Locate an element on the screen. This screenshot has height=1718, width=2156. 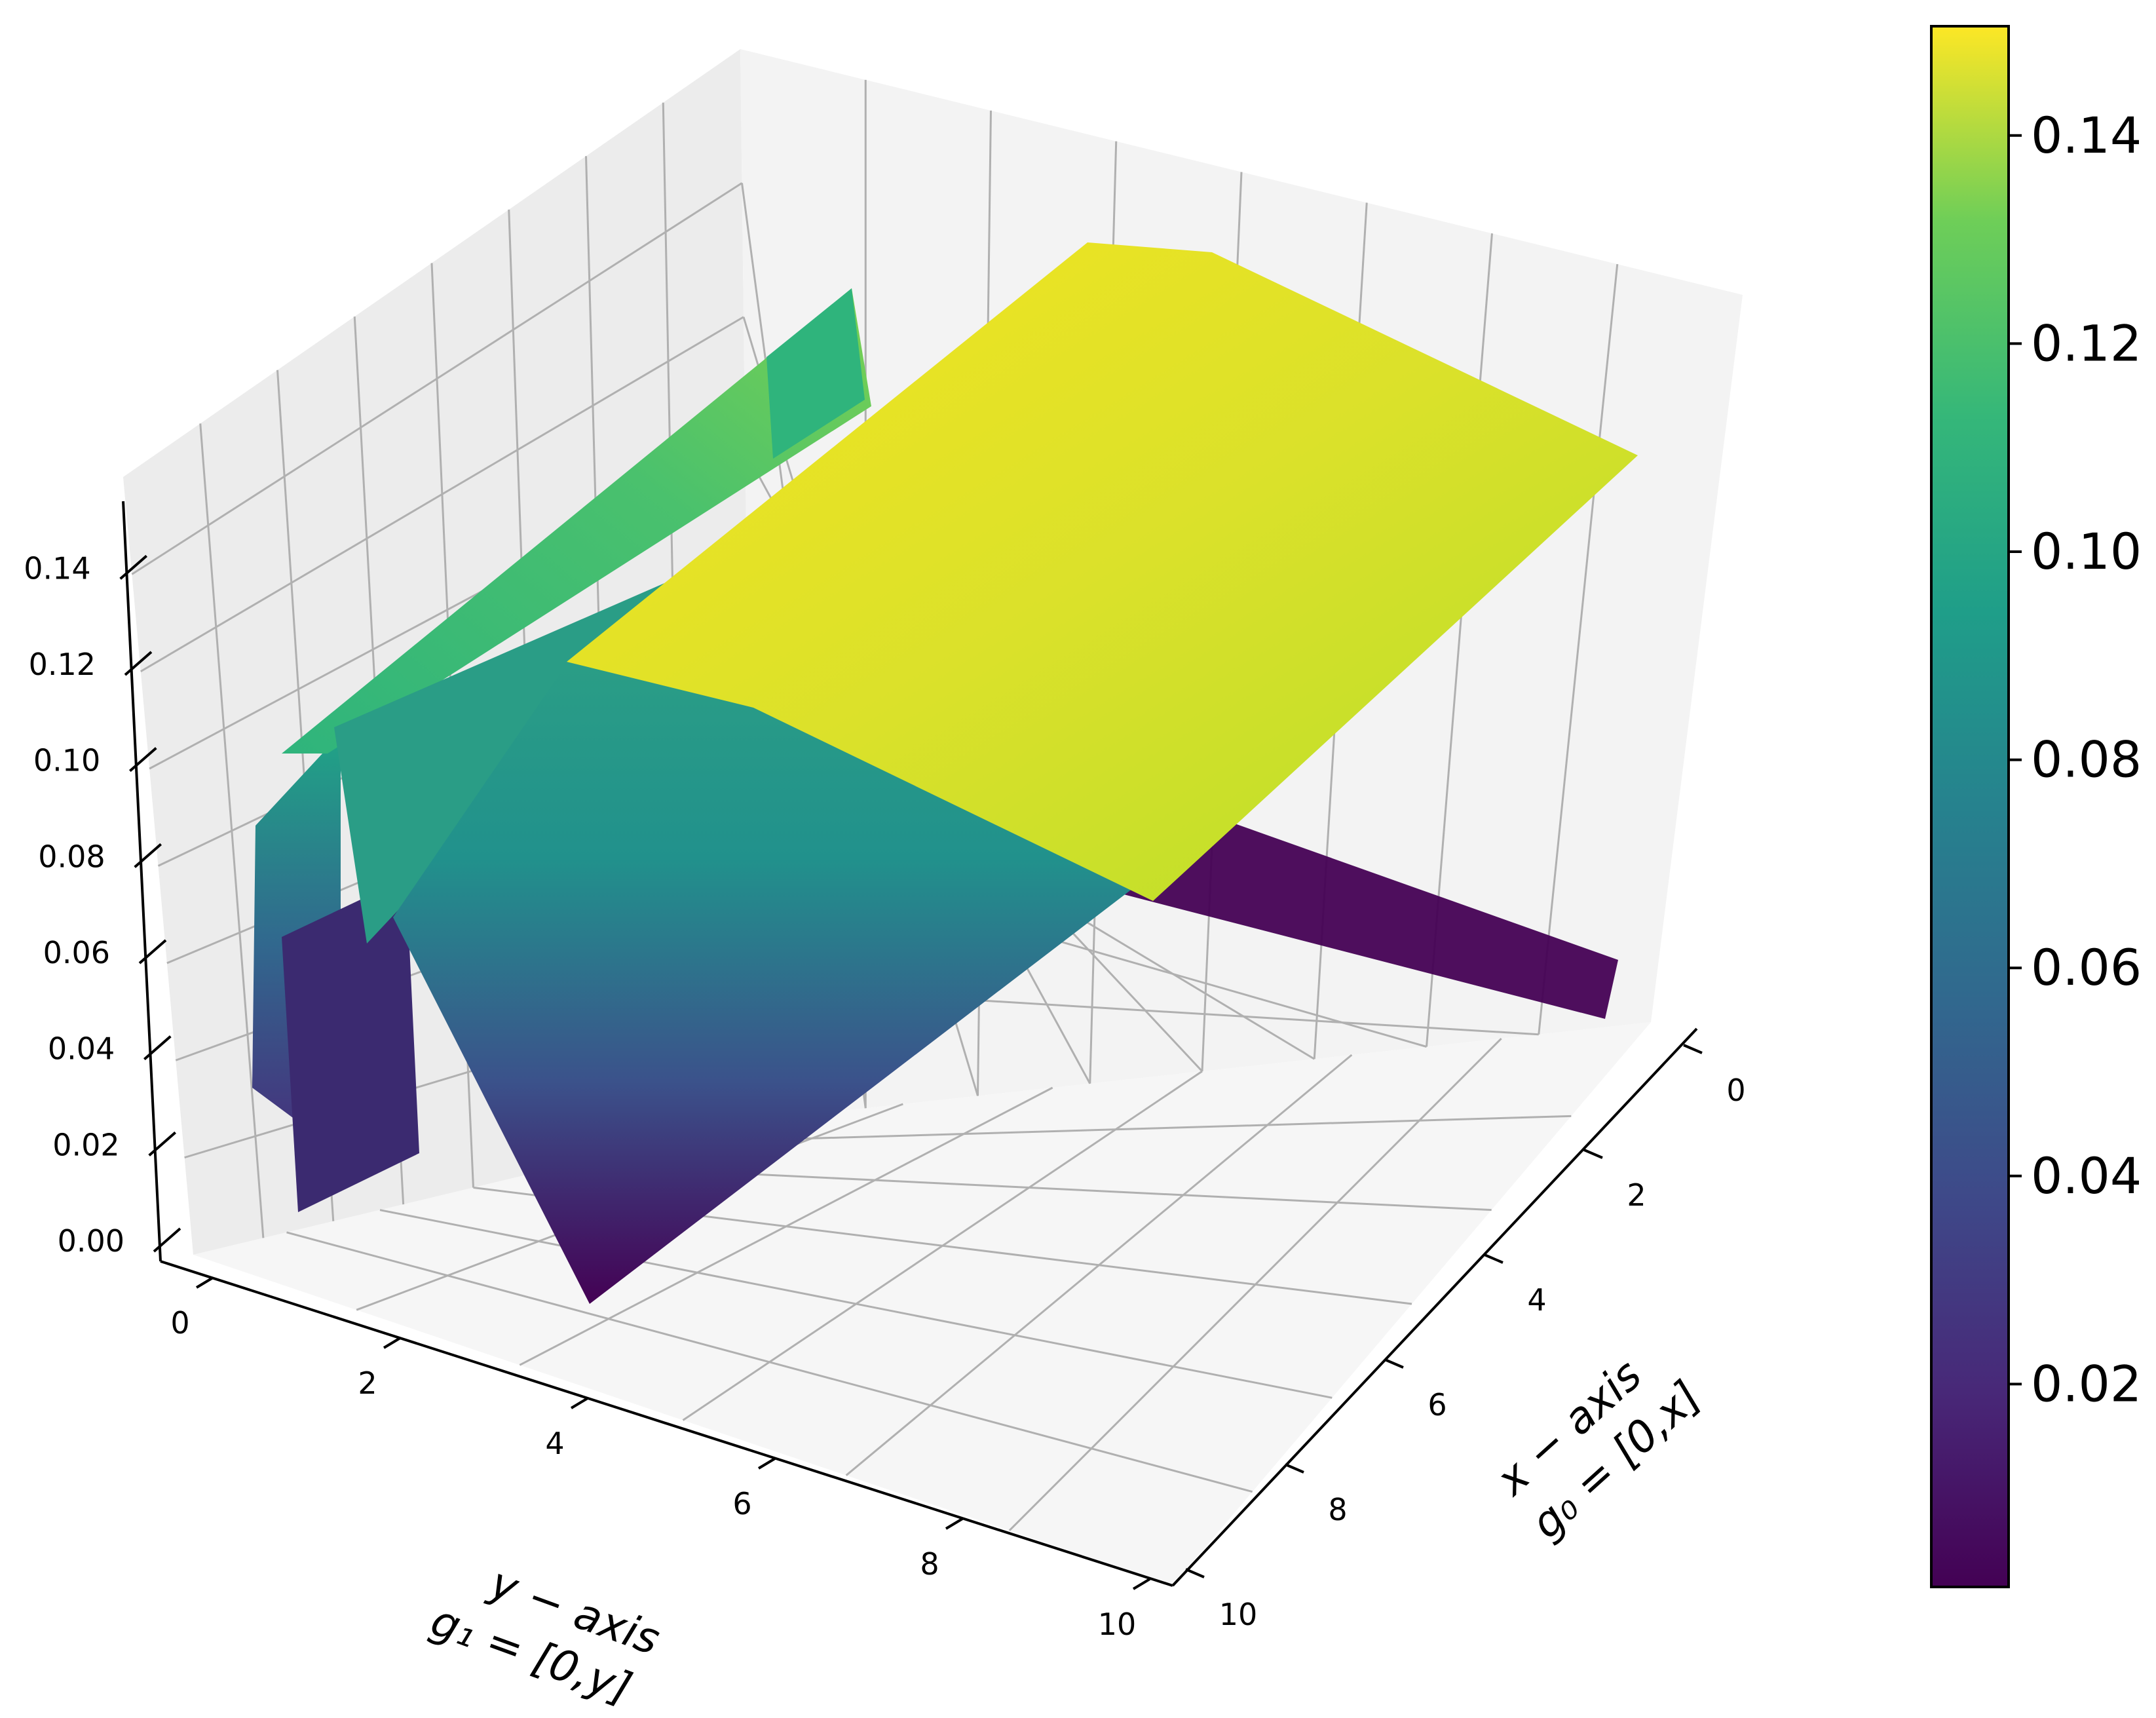
colorbar: 0.02 0.04 0.06 0.08 0.10 0.12 0.14 is located at coordinates (2036, 806).